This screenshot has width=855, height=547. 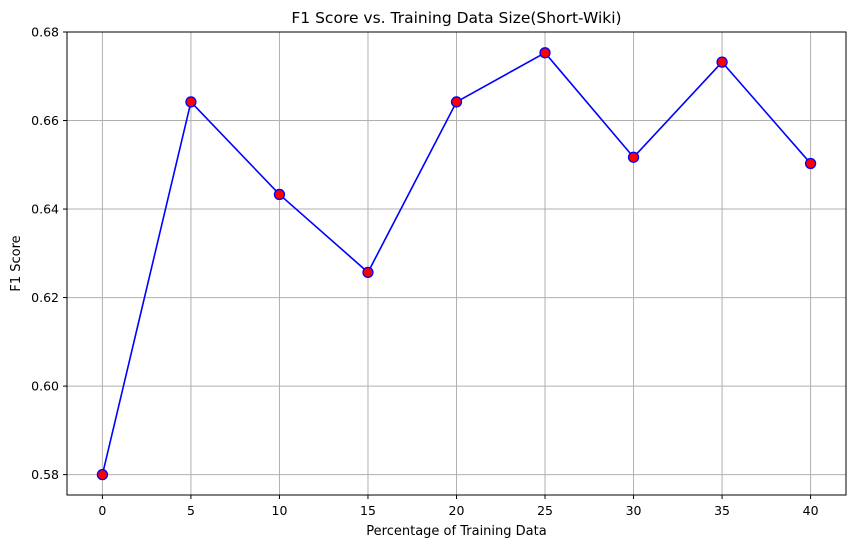 What do you see at coordinates (45, 474) in the screenshot?
I see `y-tick-label: 0.58` at bounding box center [45, 474].